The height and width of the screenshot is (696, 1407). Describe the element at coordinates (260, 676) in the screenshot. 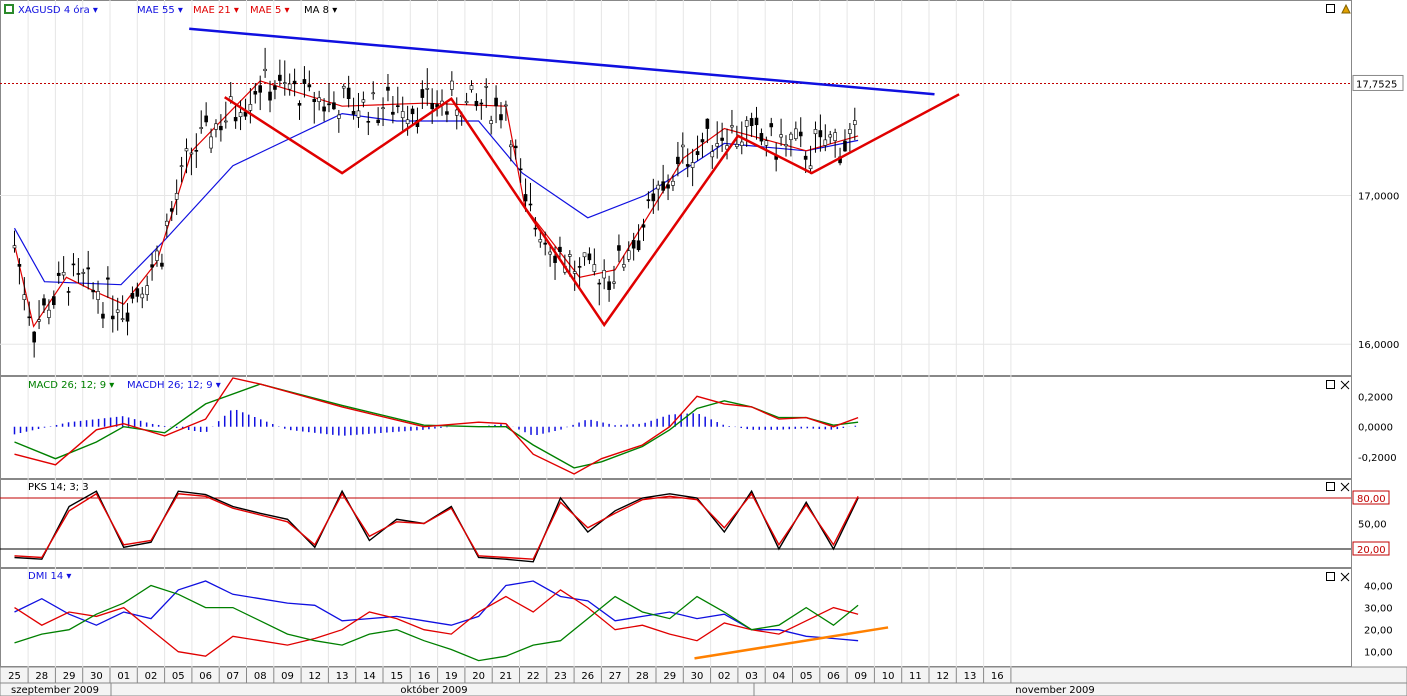

I see `x-tick-label: 08` at that location.